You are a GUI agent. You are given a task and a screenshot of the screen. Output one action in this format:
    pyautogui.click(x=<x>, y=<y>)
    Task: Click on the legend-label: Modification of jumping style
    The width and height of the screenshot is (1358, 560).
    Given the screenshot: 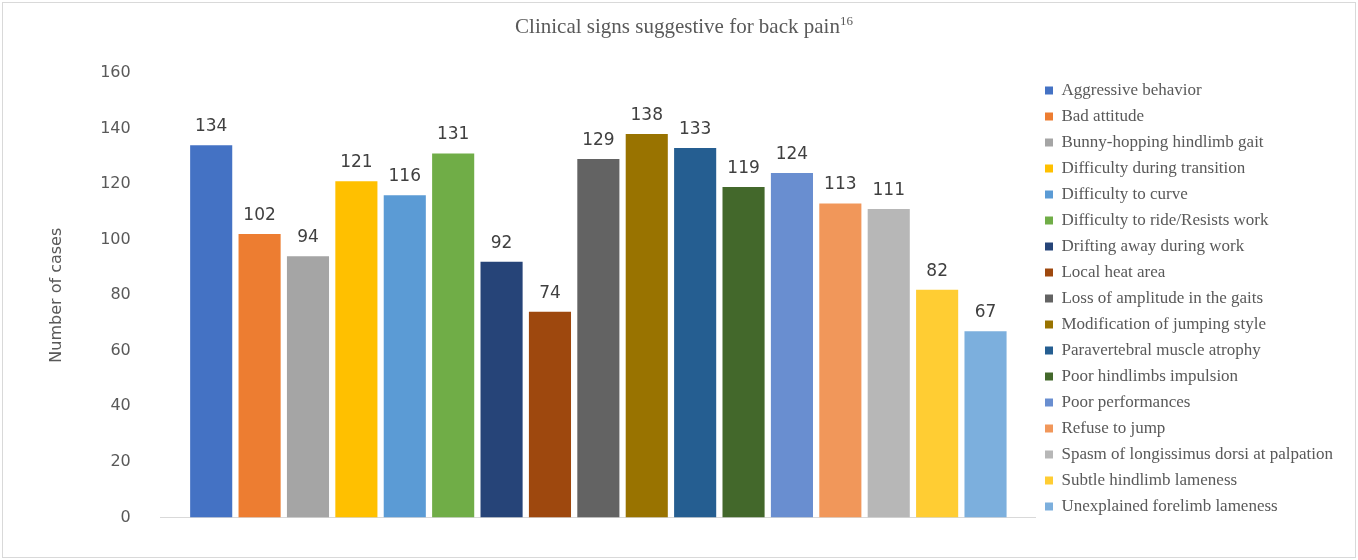 What is the action you would take?
    pyautogui.click(x=1163, y=323)
    